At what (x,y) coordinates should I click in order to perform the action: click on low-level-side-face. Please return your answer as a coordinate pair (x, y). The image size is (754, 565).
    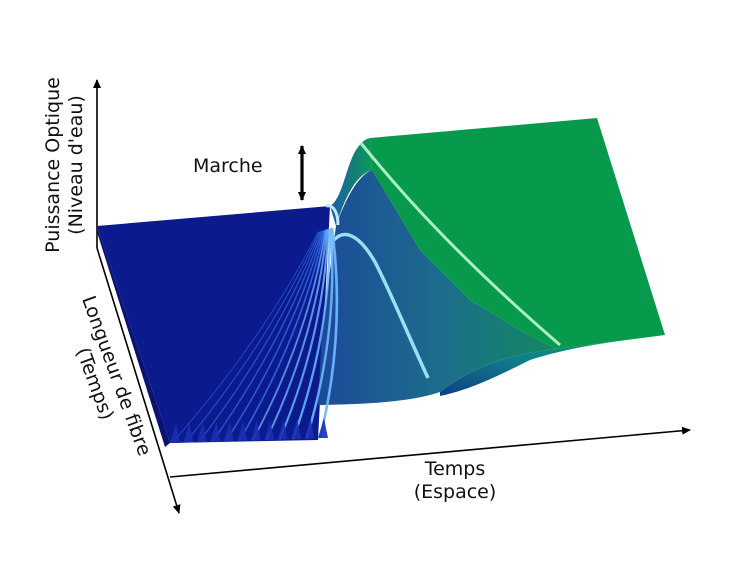
    Looking at the image, I should click on (133, 336).